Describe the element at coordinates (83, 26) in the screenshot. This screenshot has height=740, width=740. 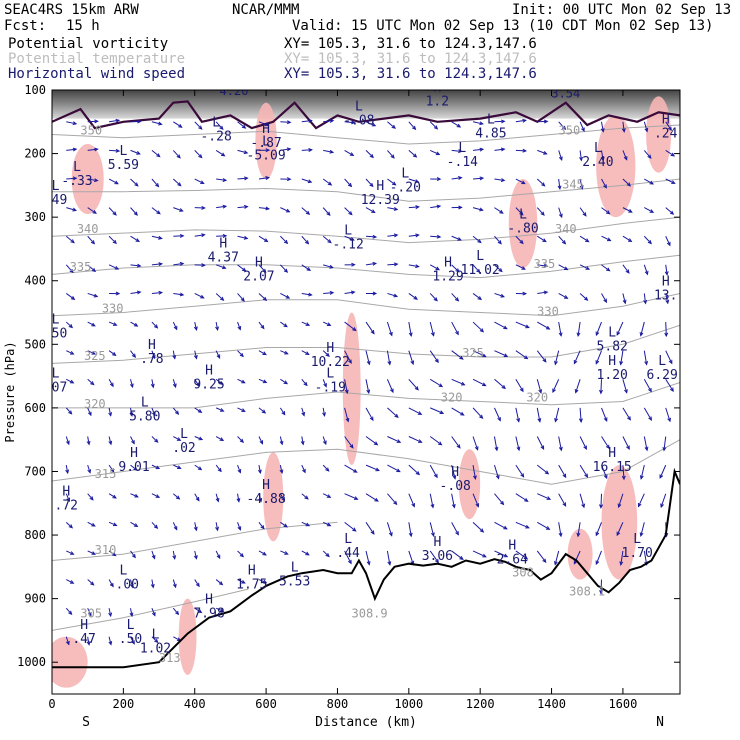
I see `fcst-value: 15 h` at that location.